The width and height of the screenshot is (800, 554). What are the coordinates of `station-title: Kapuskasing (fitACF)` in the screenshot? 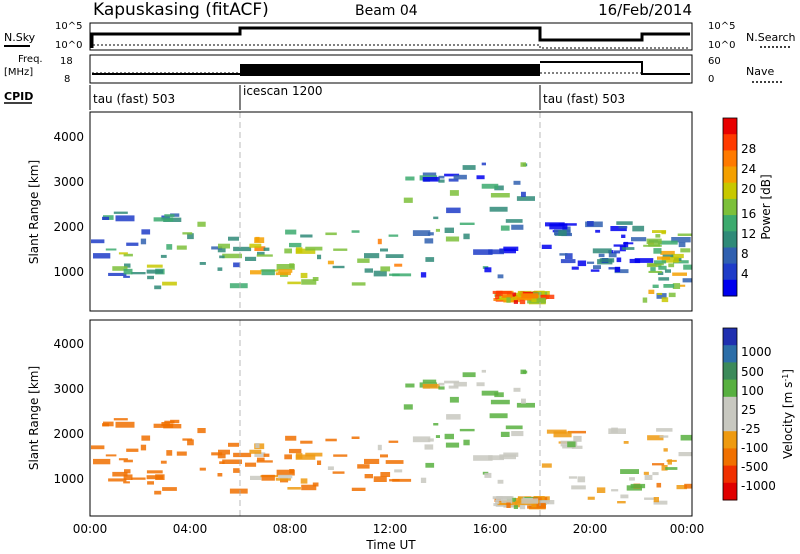 It's located at (181, 10).